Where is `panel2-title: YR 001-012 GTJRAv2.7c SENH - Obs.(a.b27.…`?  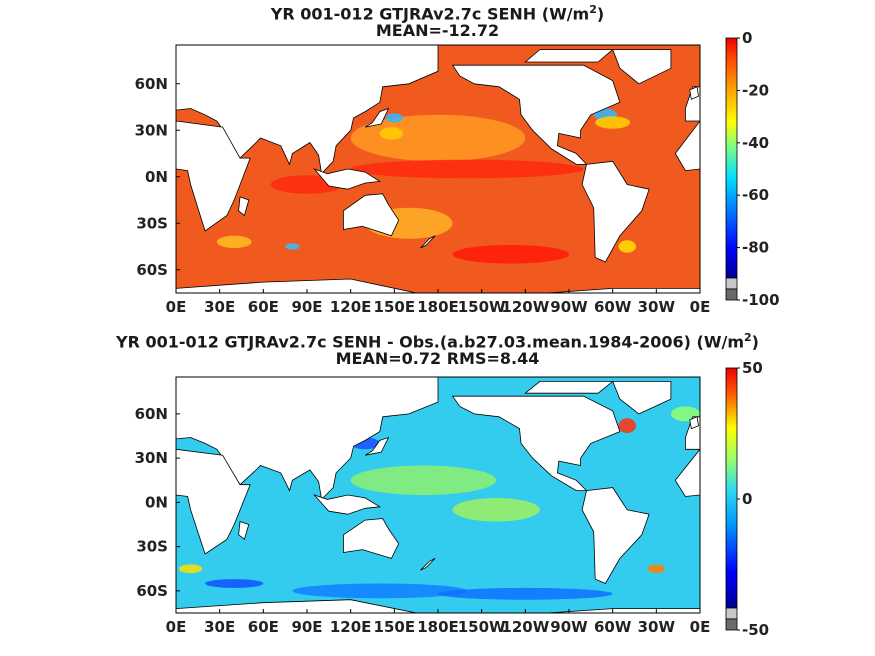
panel2-title: YR 001-012 GTJRAv2.7c SENH - Obs.(a.b27.… is located at coordinates (437, 341).